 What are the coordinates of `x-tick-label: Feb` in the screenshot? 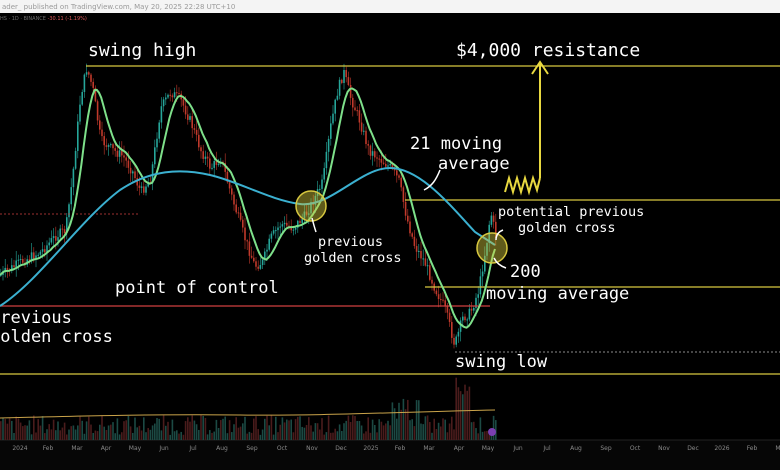 It's located at (48, 448).